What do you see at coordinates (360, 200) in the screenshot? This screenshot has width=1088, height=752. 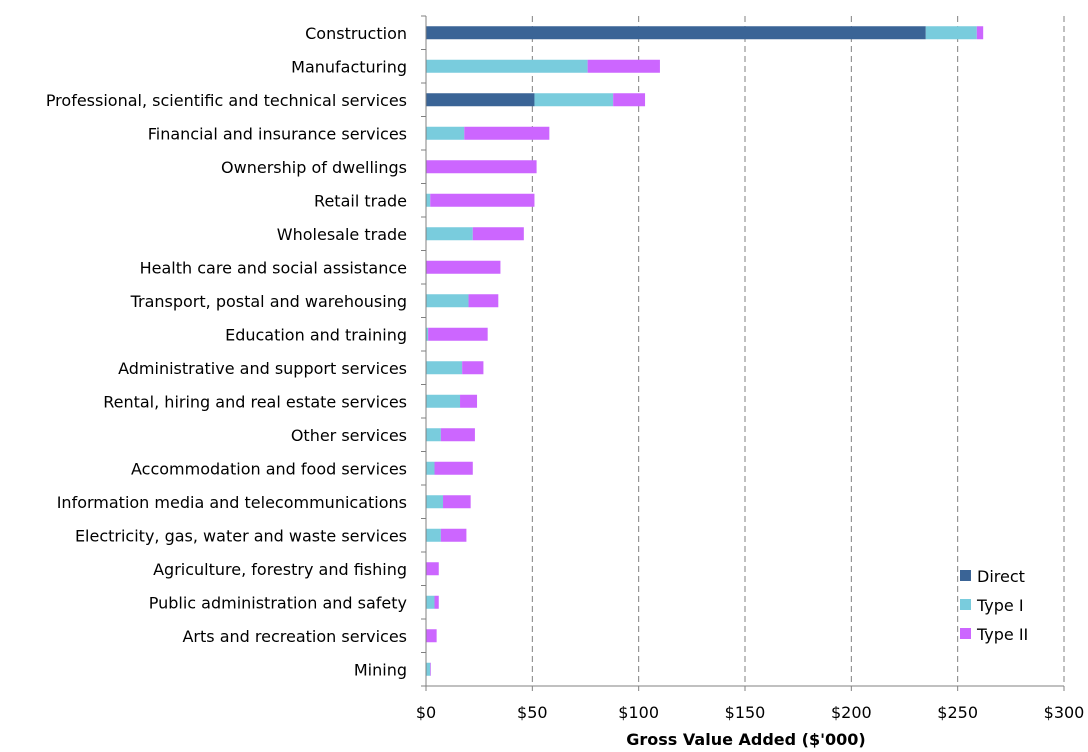 I see `category-label: Retail trade` at bounding box center [360, 200].